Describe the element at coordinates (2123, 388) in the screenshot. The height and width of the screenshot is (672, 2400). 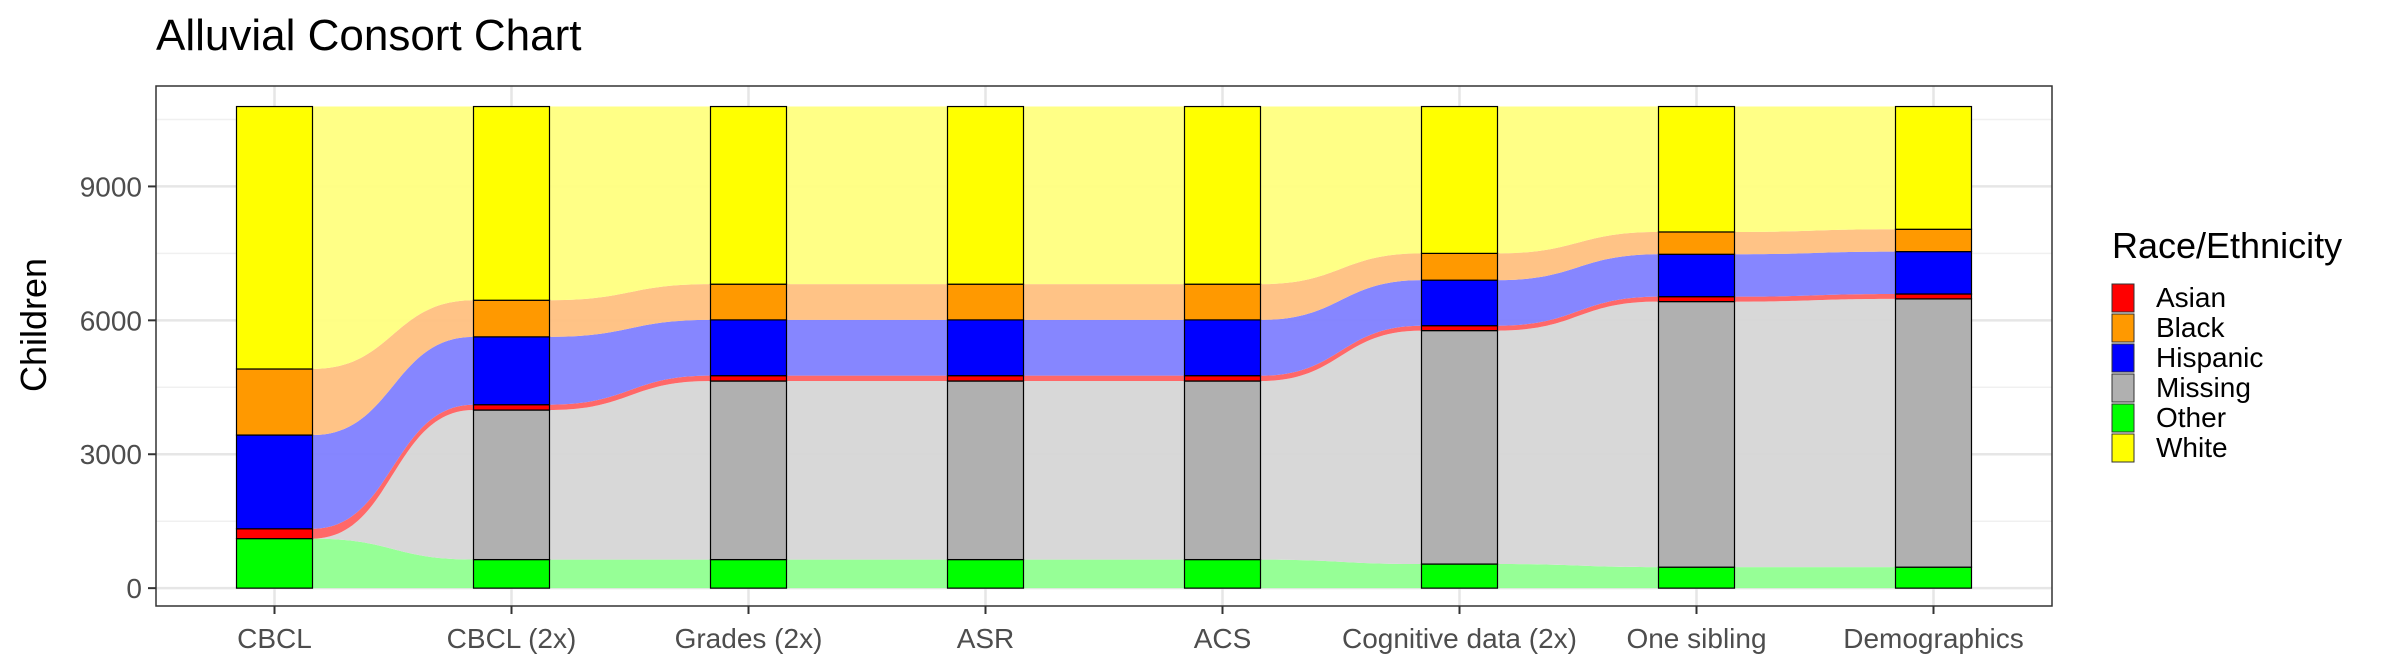
I see `legend-key-missing` at that location.